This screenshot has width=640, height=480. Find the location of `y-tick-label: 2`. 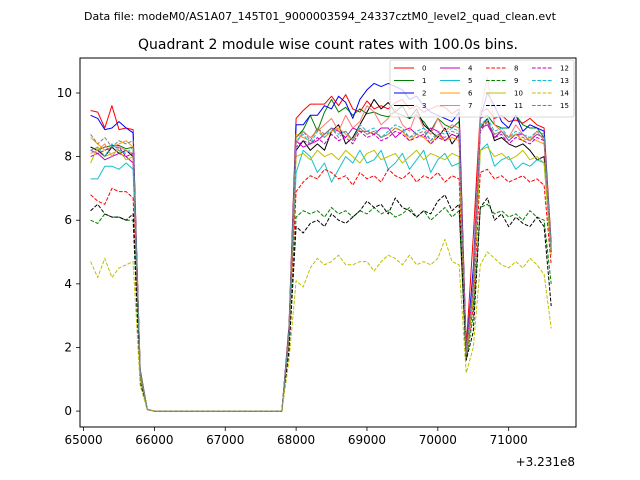

y-tick-label: 2 is located at coordinates (68, 347).